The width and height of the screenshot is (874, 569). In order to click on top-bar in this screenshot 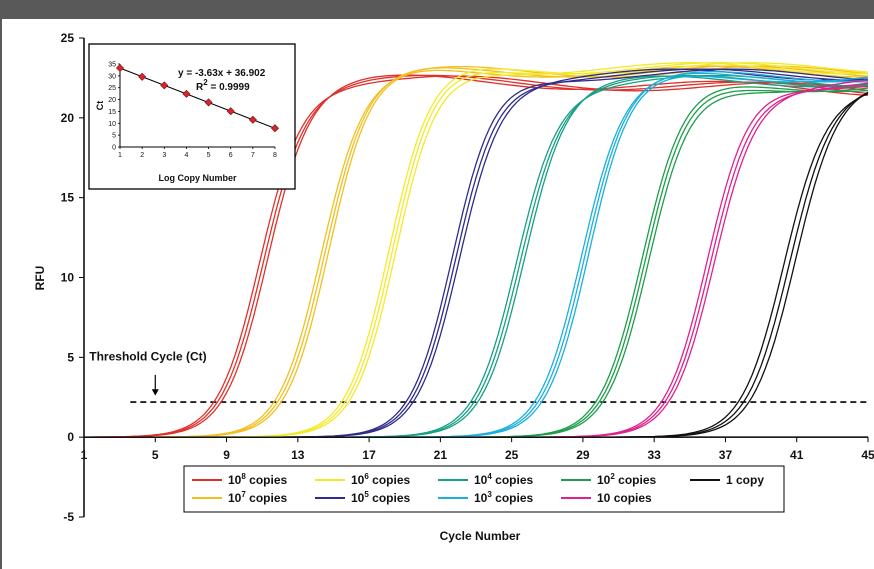, I will do `click(437, 9)`.